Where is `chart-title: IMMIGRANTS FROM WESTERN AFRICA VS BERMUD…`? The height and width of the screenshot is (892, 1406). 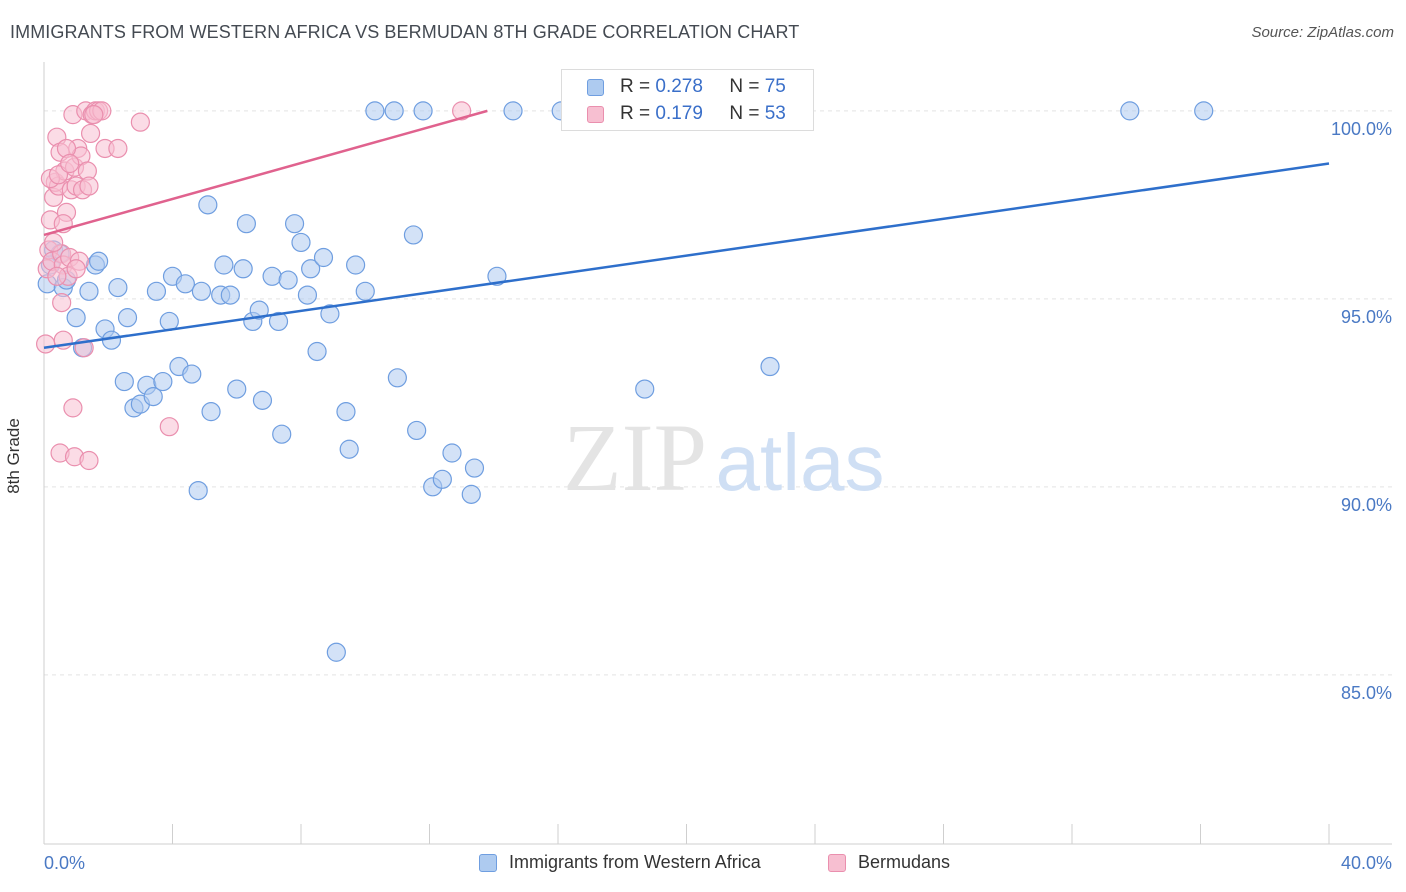
chart-title: IMMIGRANTS FROM WESTERN AFRICA VS BERMUD… is located at coordinates (405, 32).